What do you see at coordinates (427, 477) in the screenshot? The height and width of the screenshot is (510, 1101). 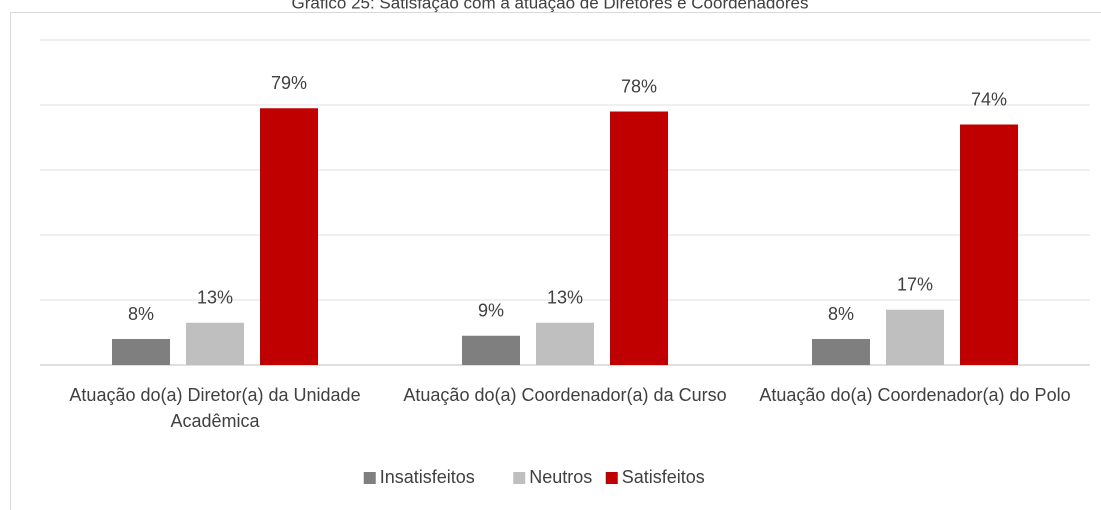 I see `legend-label: Insatisfeitos` at bounding box center [427, 477].